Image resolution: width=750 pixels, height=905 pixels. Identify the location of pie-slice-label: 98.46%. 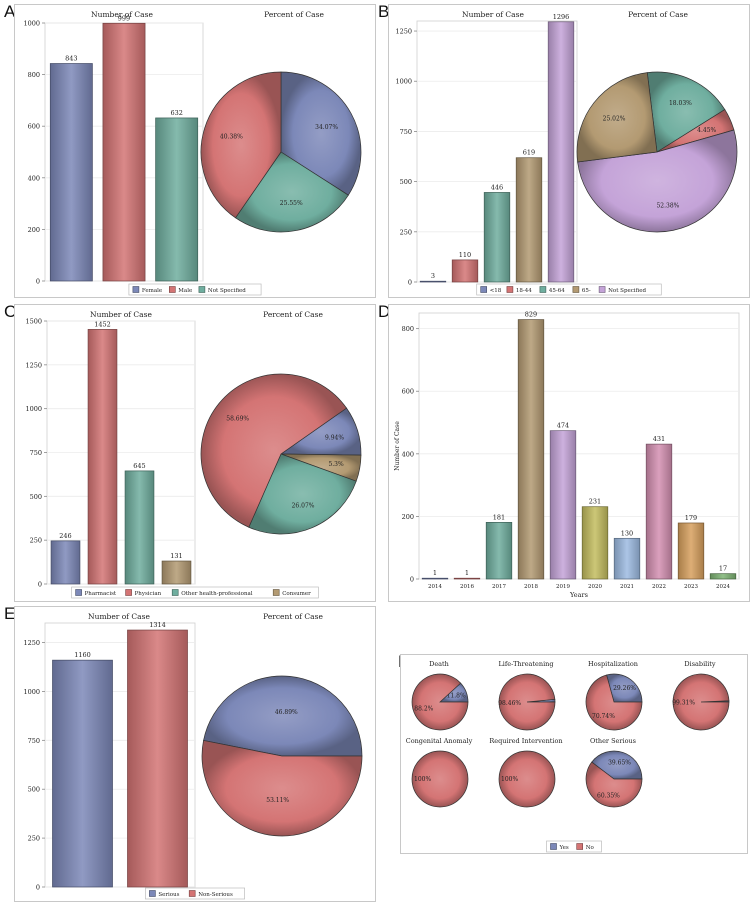
(509, 703).